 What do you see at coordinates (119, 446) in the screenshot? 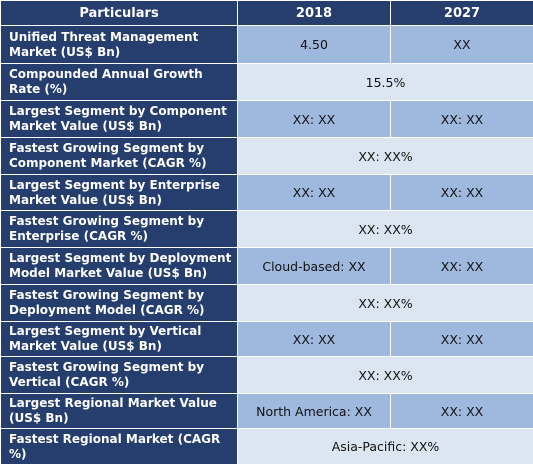
I see `row-label: Fastest Regional Market (CAGR %)` at bounding box center [119, 446].